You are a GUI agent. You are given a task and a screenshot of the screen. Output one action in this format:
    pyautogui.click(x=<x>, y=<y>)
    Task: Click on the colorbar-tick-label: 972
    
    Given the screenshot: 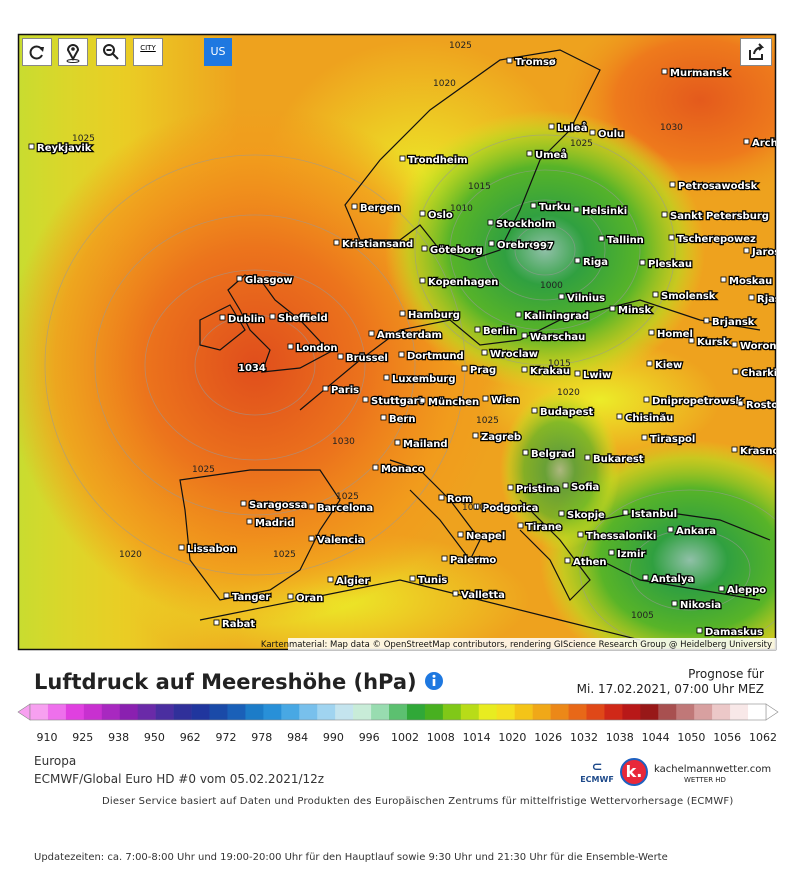 What is the action you would take?
    pyautogui.click(x=226, y=737)
    